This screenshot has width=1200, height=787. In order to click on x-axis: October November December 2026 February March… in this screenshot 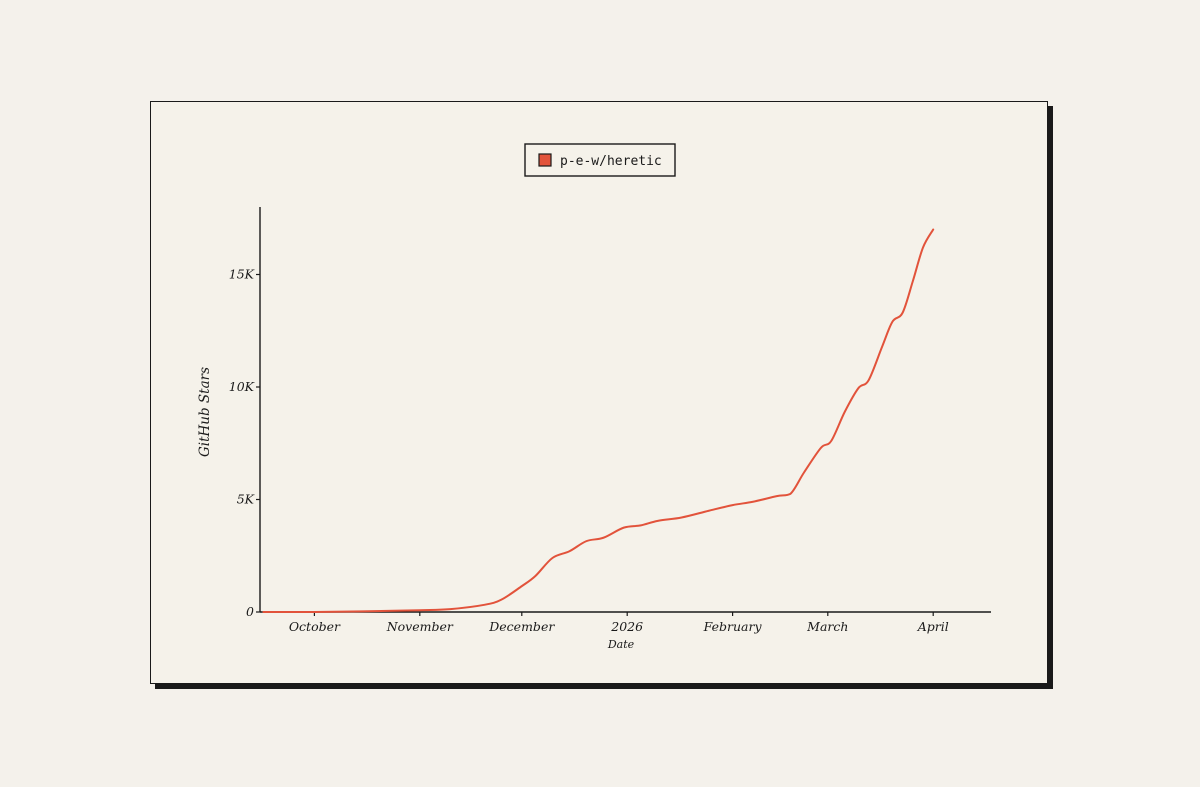, I will do `click(625, 622)`.